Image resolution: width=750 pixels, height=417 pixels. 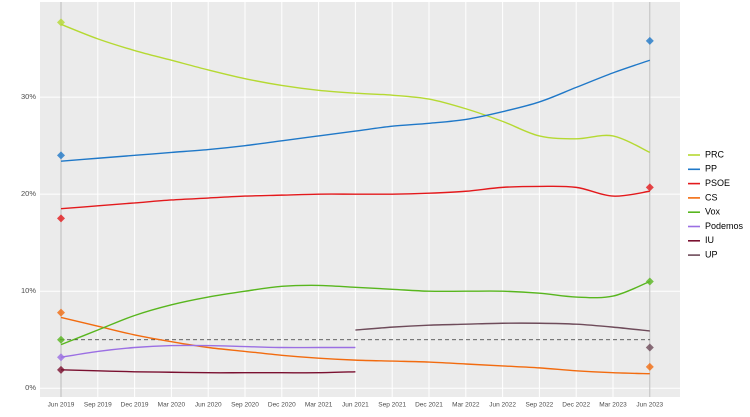 What do you see at coordinates (613, 405) in the screenshot?
I see `x-tick-label: Mar 2023` at bounding box center [613, 405].